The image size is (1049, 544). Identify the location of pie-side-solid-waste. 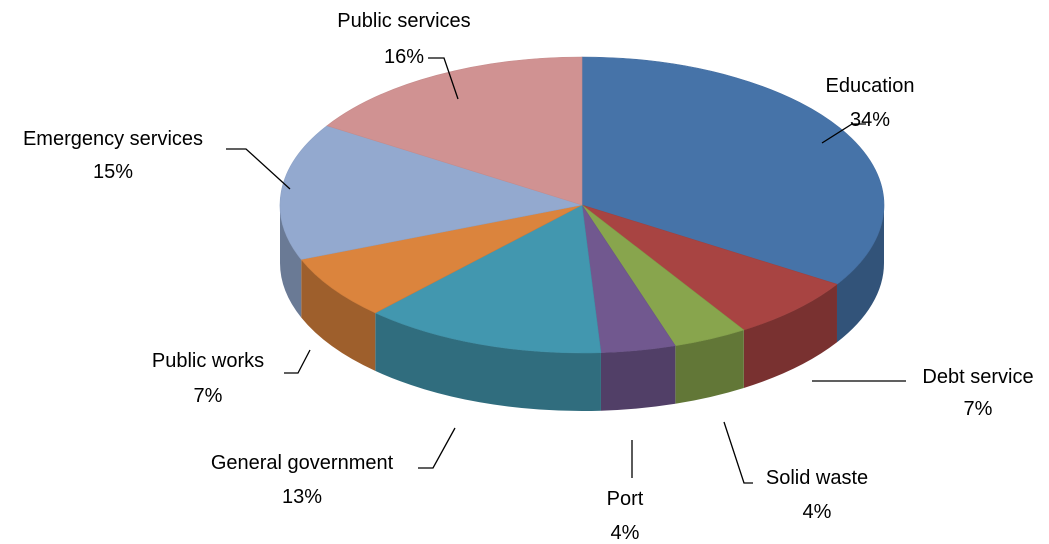
(709, 366).